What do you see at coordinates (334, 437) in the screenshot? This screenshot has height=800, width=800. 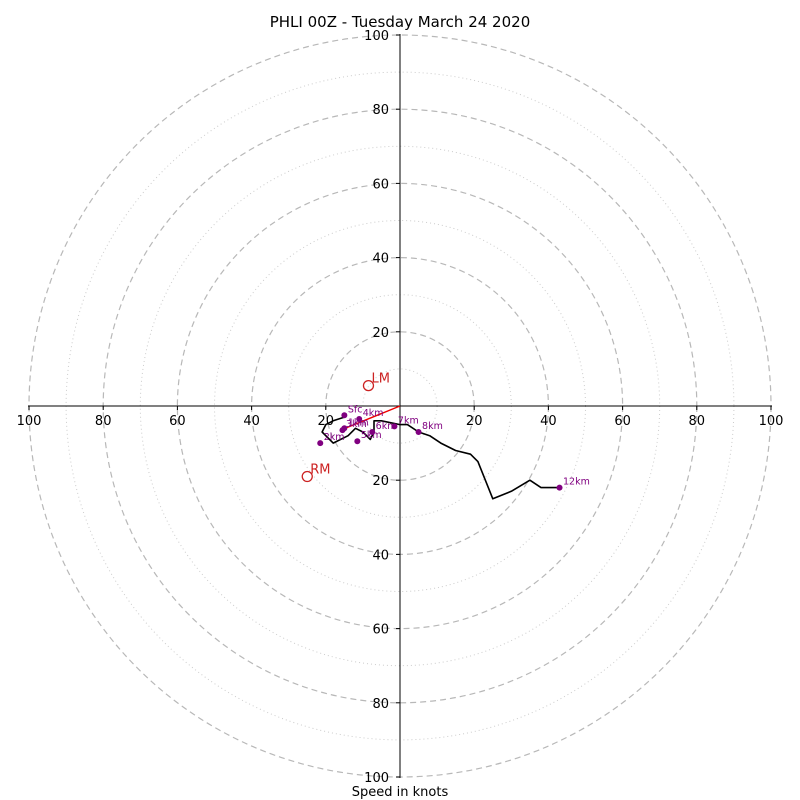 I see `height-marker-label: 2km` at bounding box center [334, 437].